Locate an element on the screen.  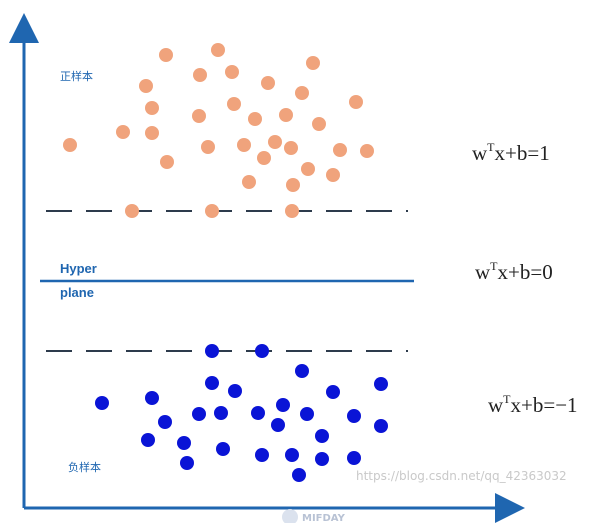
equation-middle-rhs: x+b=0 is located at coordinates (525, 272).